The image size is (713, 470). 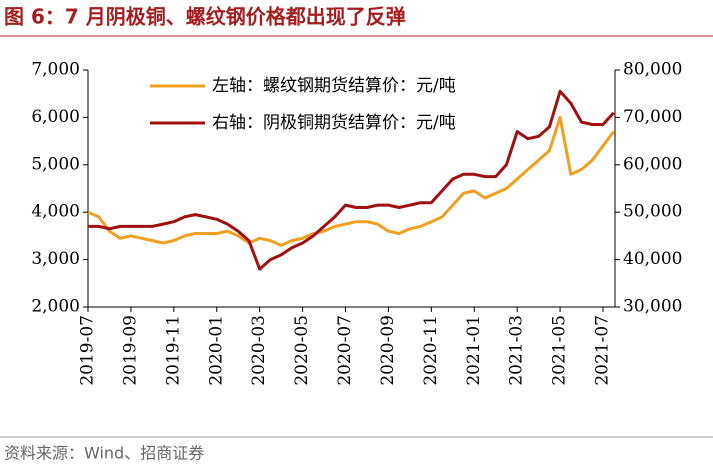 What do you see at coordinates (55, 70) in the screenshot?
I see `y-tick-label: 7,000` at bounding box center [55, 70].